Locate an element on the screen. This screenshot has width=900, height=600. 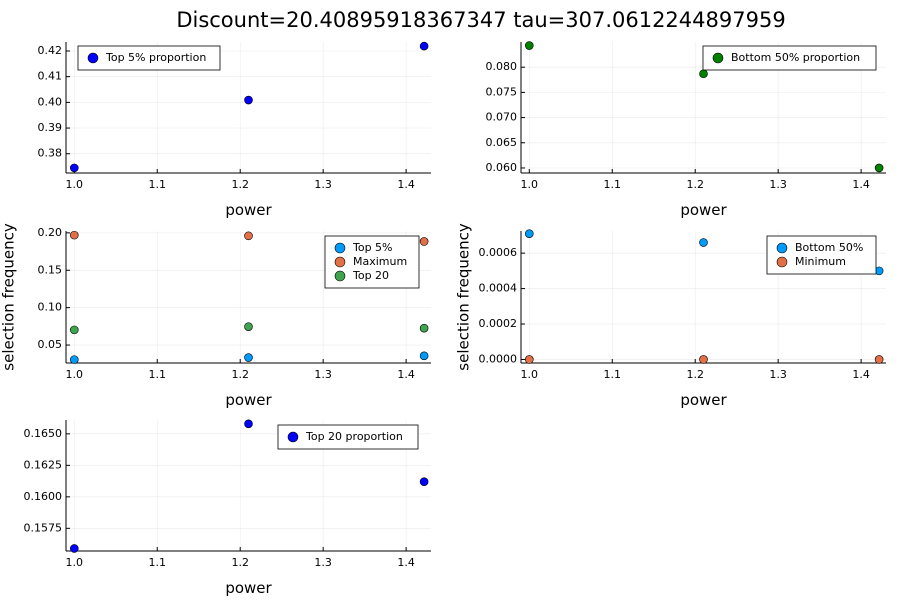
series-bottom-50- is located at coordinates (704, 252).